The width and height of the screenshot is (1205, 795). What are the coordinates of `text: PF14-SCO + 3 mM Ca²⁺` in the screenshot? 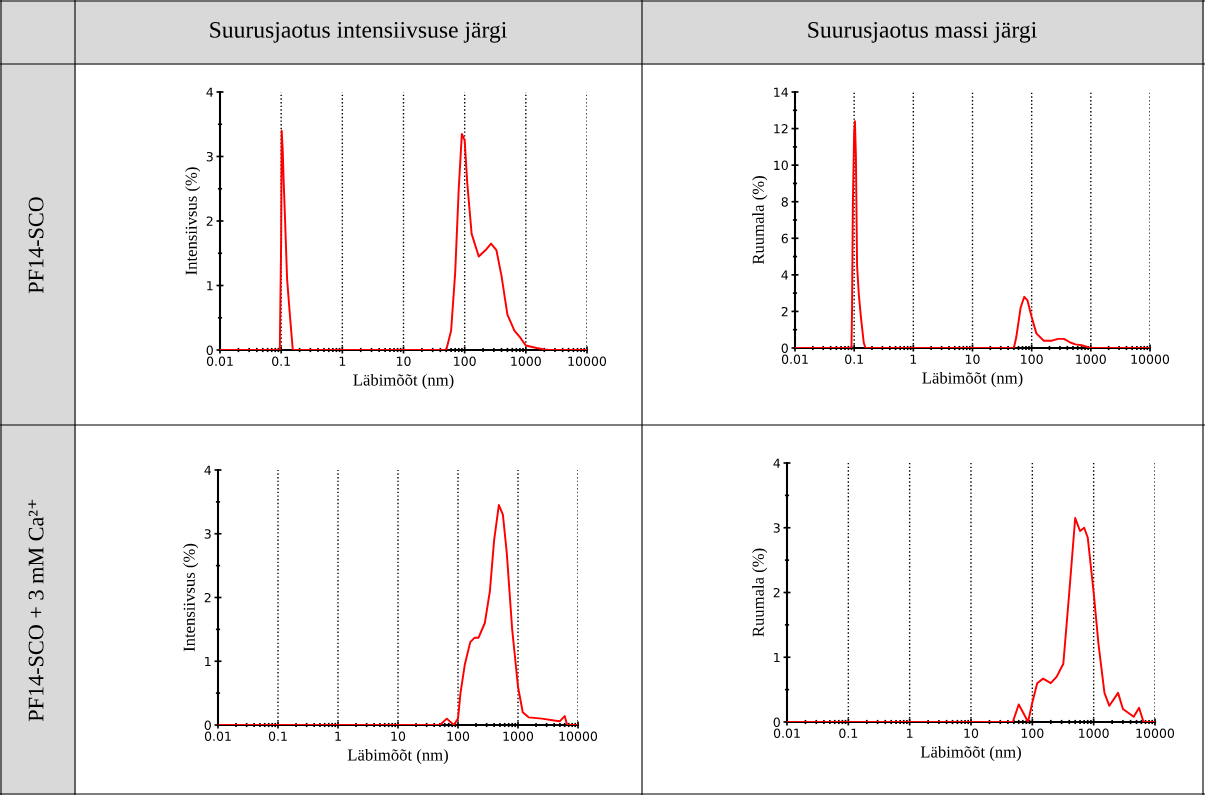 It's located at (36, 610).